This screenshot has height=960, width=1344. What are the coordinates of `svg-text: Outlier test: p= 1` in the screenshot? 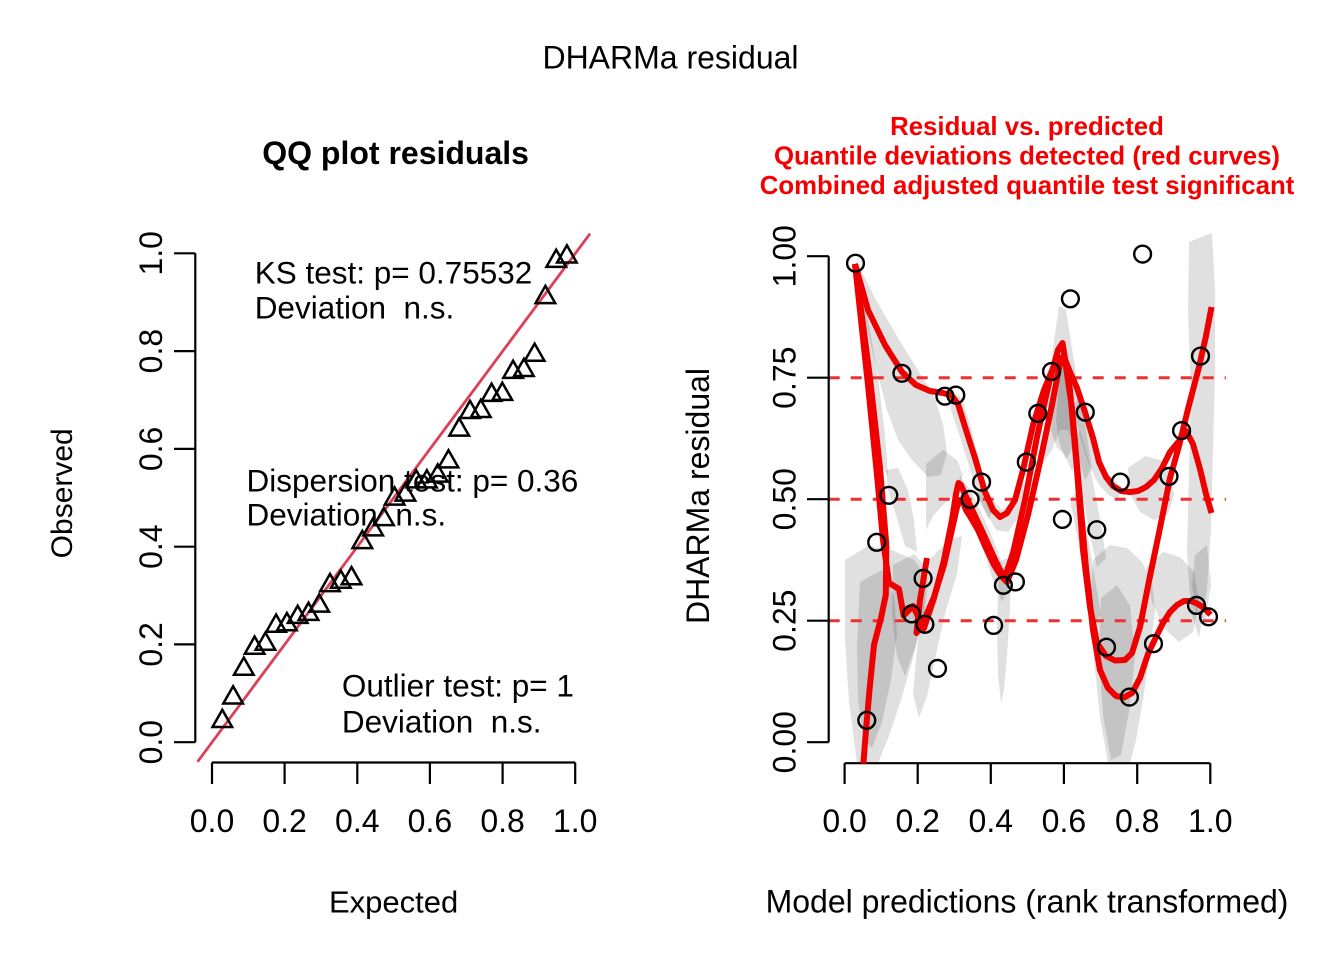 It's located at (458, 685).